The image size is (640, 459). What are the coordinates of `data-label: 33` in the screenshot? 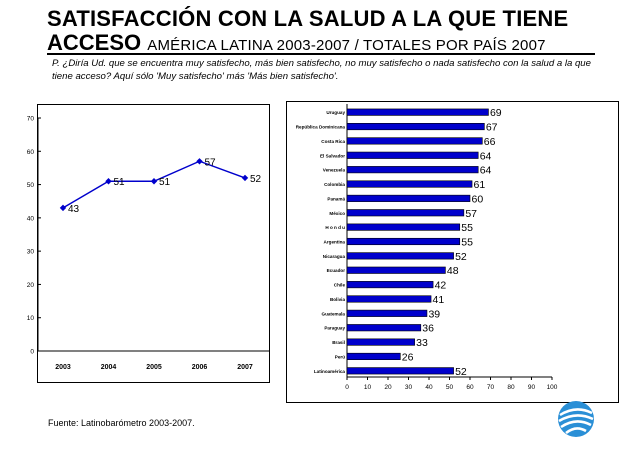 It's located at (422, 343).